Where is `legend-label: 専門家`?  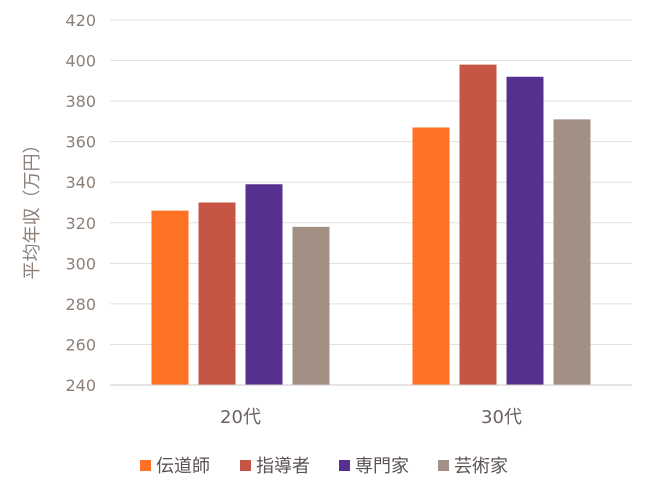
legend-label: 専門家 is located at coordinates (382, 466).